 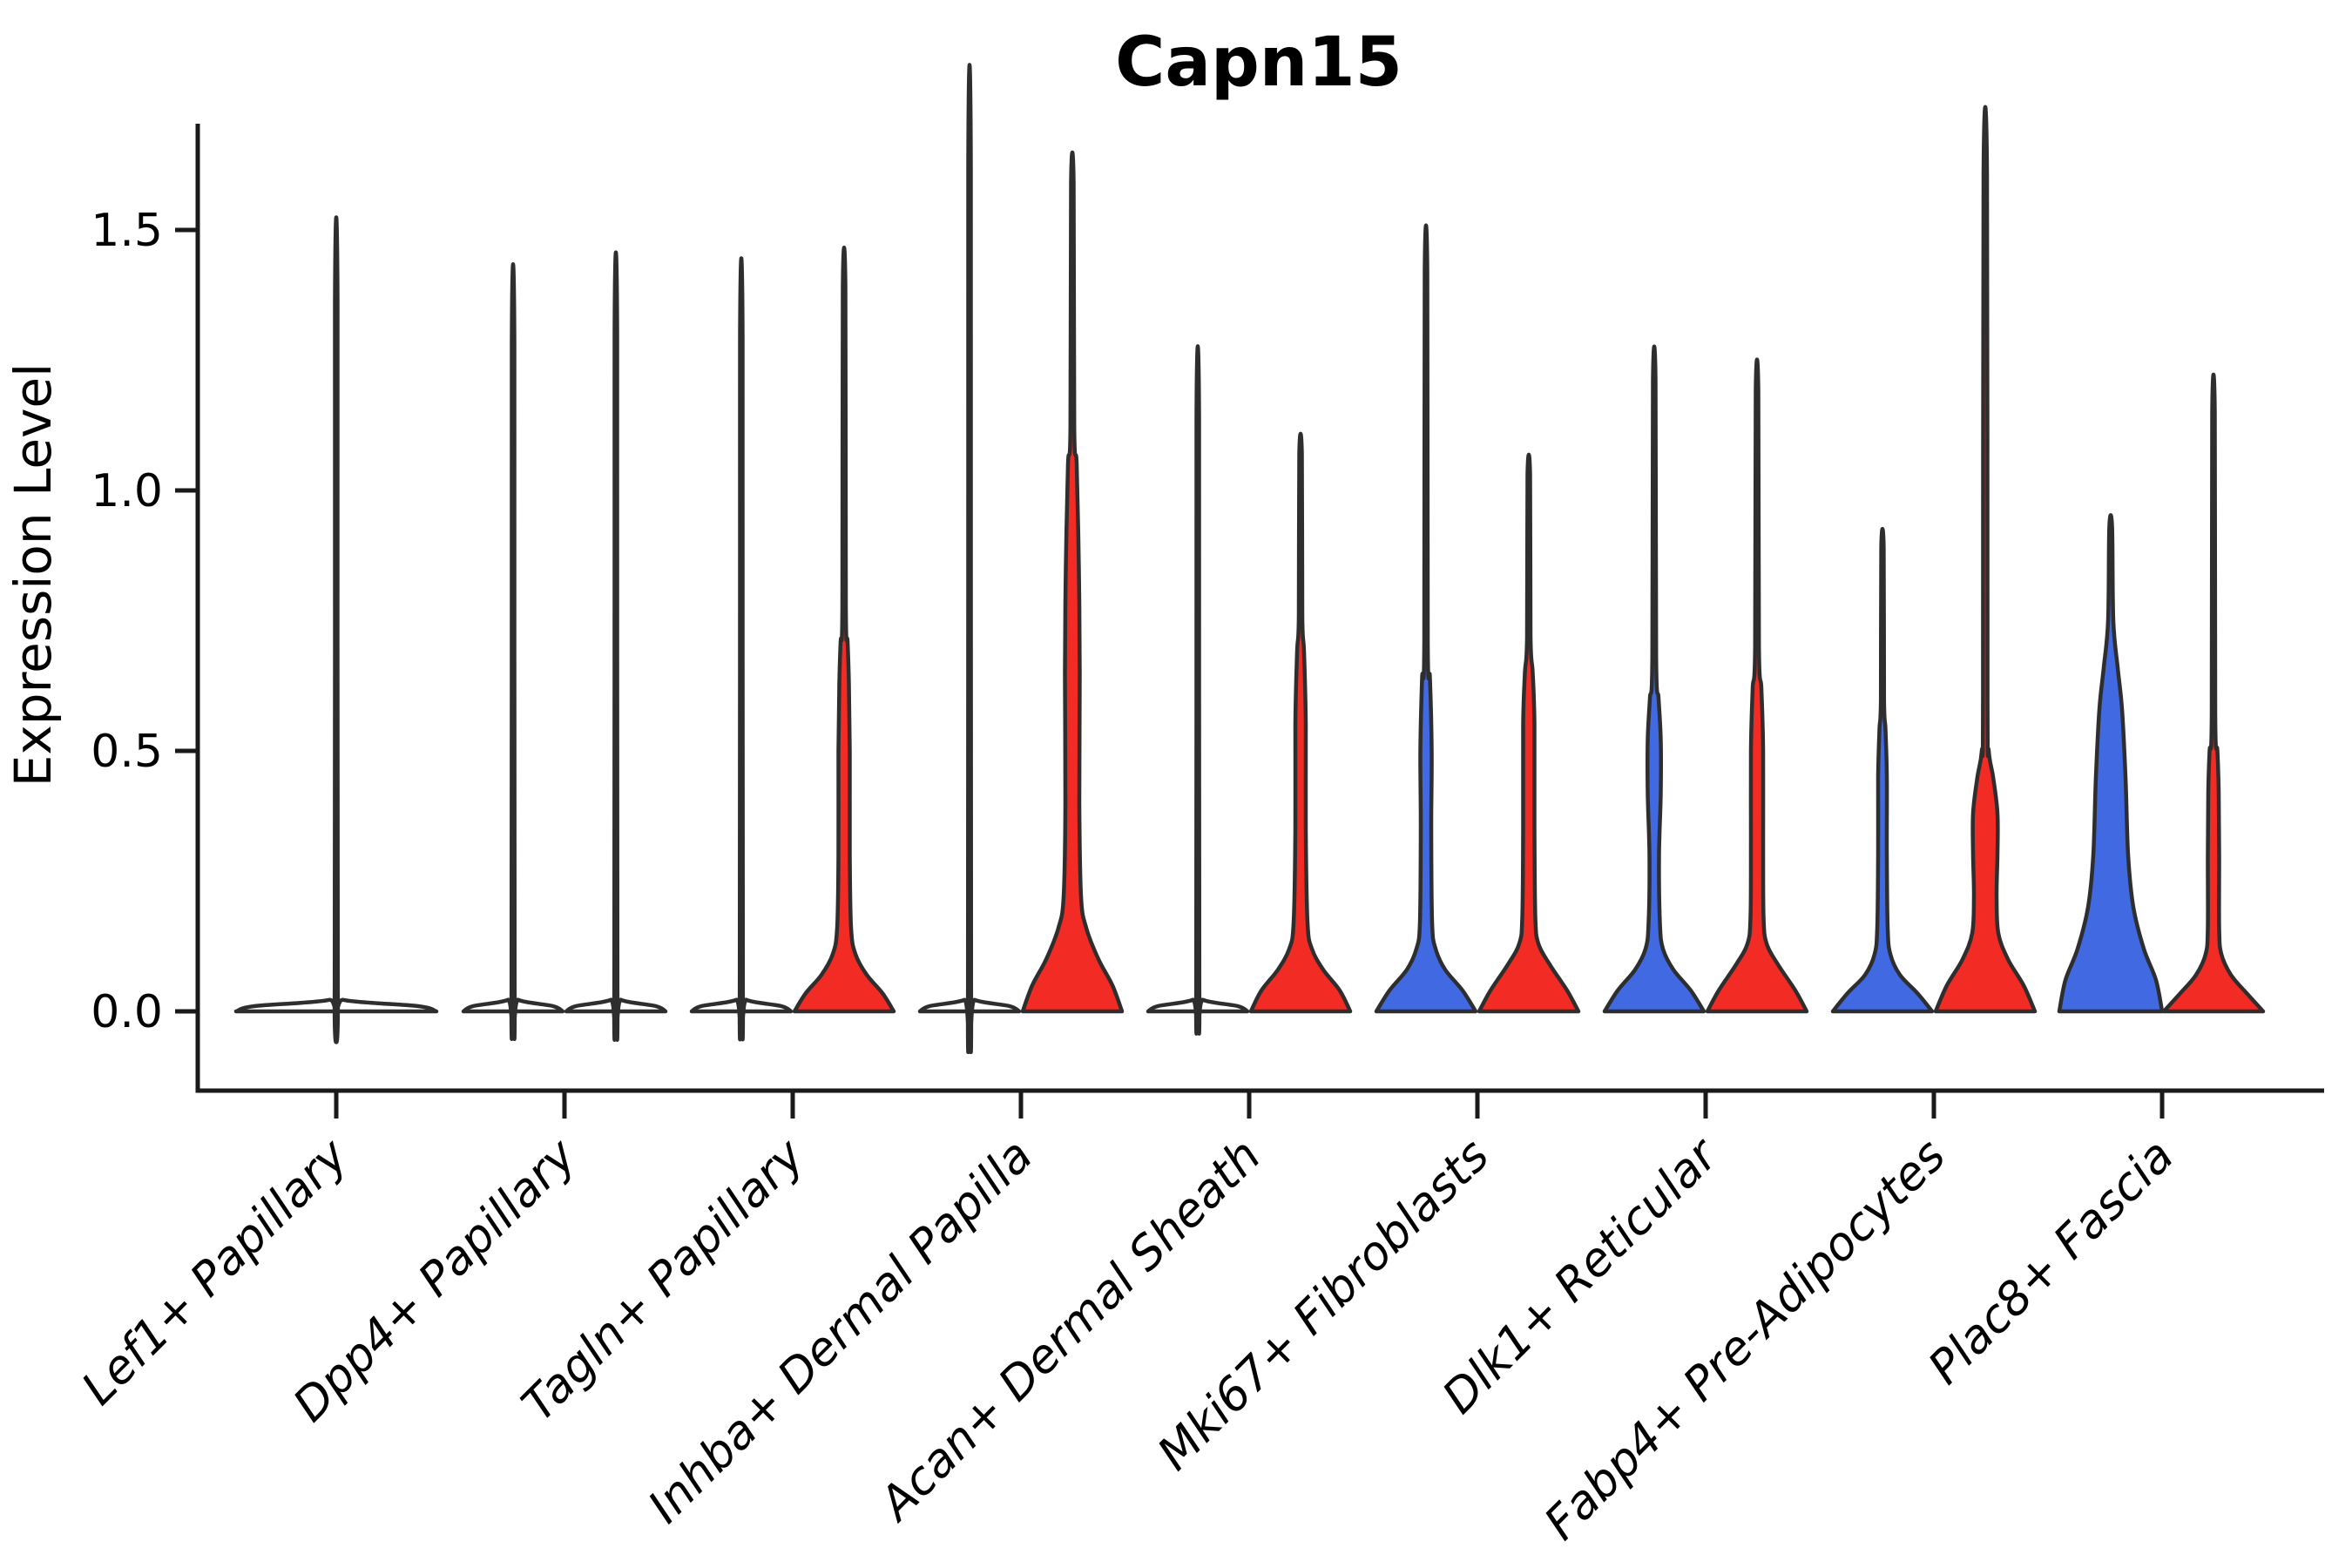 What do you see at coordinates (2051, 1262) in the screenshot?
I see `x-tick-label: Plac8+ Fascia` at bounding box center [2051, 1262].